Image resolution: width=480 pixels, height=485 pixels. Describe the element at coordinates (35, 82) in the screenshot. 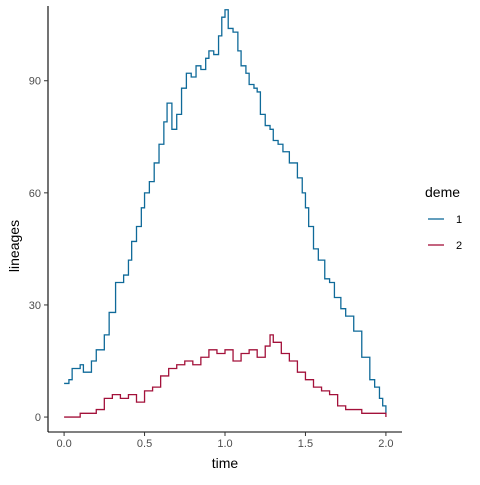

I see `y-tick-label: 90` at that location.